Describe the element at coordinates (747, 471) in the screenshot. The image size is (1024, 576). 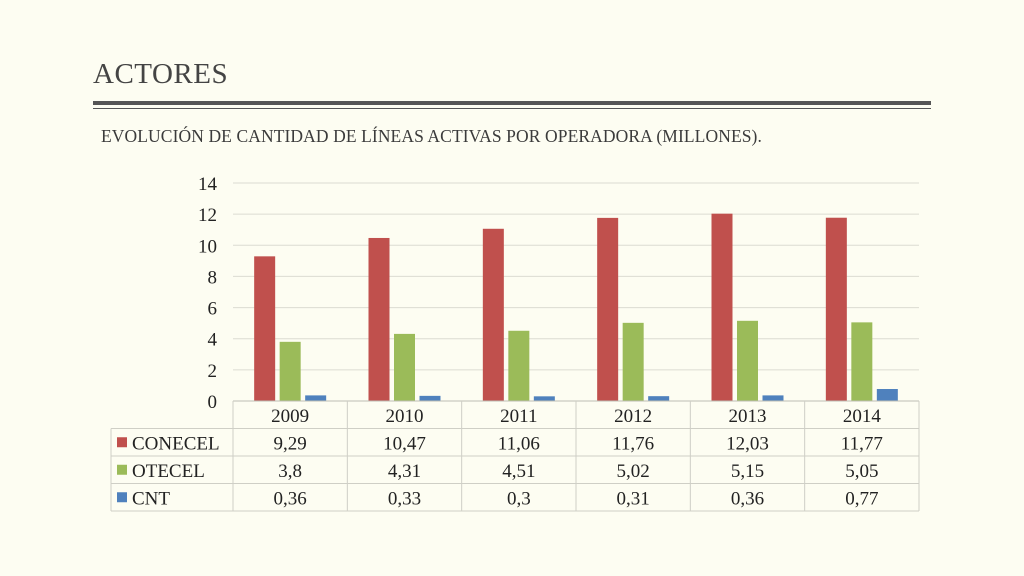
I see `data-label: 5,15` at that location.